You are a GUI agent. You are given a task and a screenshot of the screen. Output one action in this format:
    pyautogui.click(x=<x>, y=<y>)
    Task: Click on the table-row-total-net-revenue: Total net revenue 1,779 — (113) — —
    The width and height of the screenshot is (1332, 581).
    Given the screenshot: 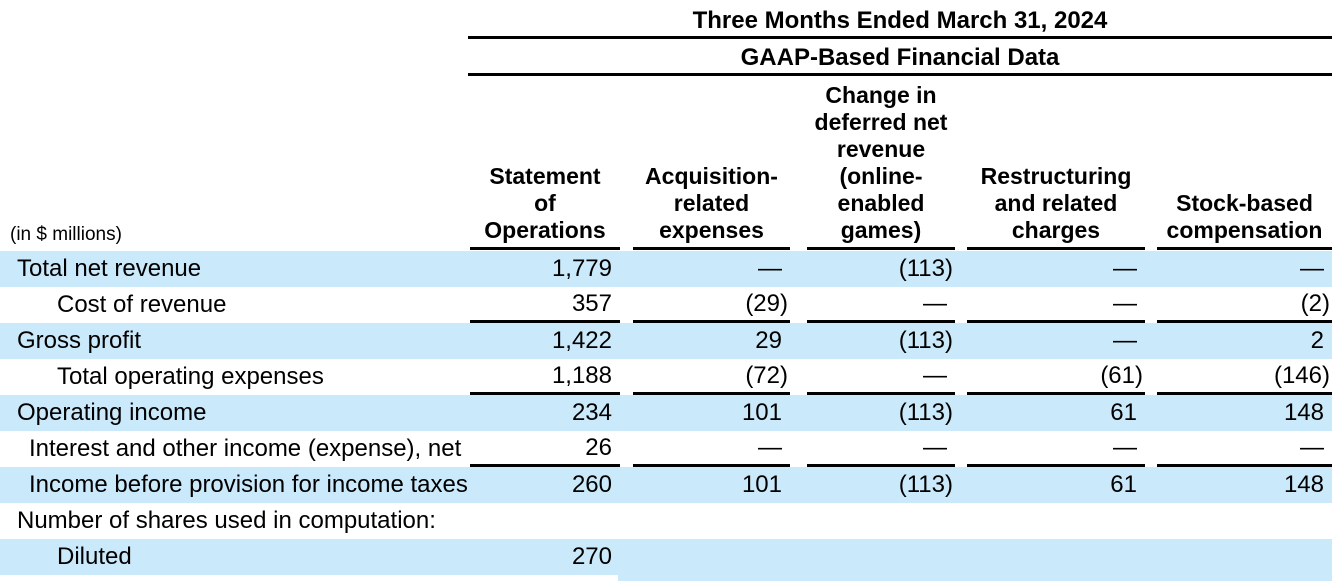 What is the action you would take?
    pyautogui.click(x=666, y=269)
    